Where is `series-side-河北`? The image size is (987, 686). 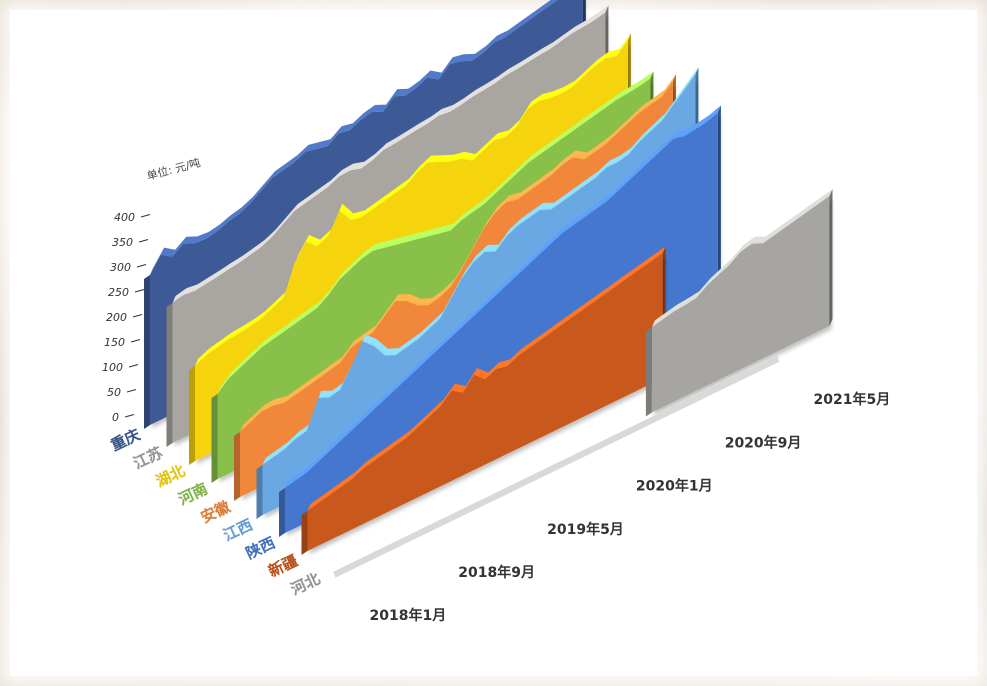
series-side-河北 is located at coordinates (648, 372).